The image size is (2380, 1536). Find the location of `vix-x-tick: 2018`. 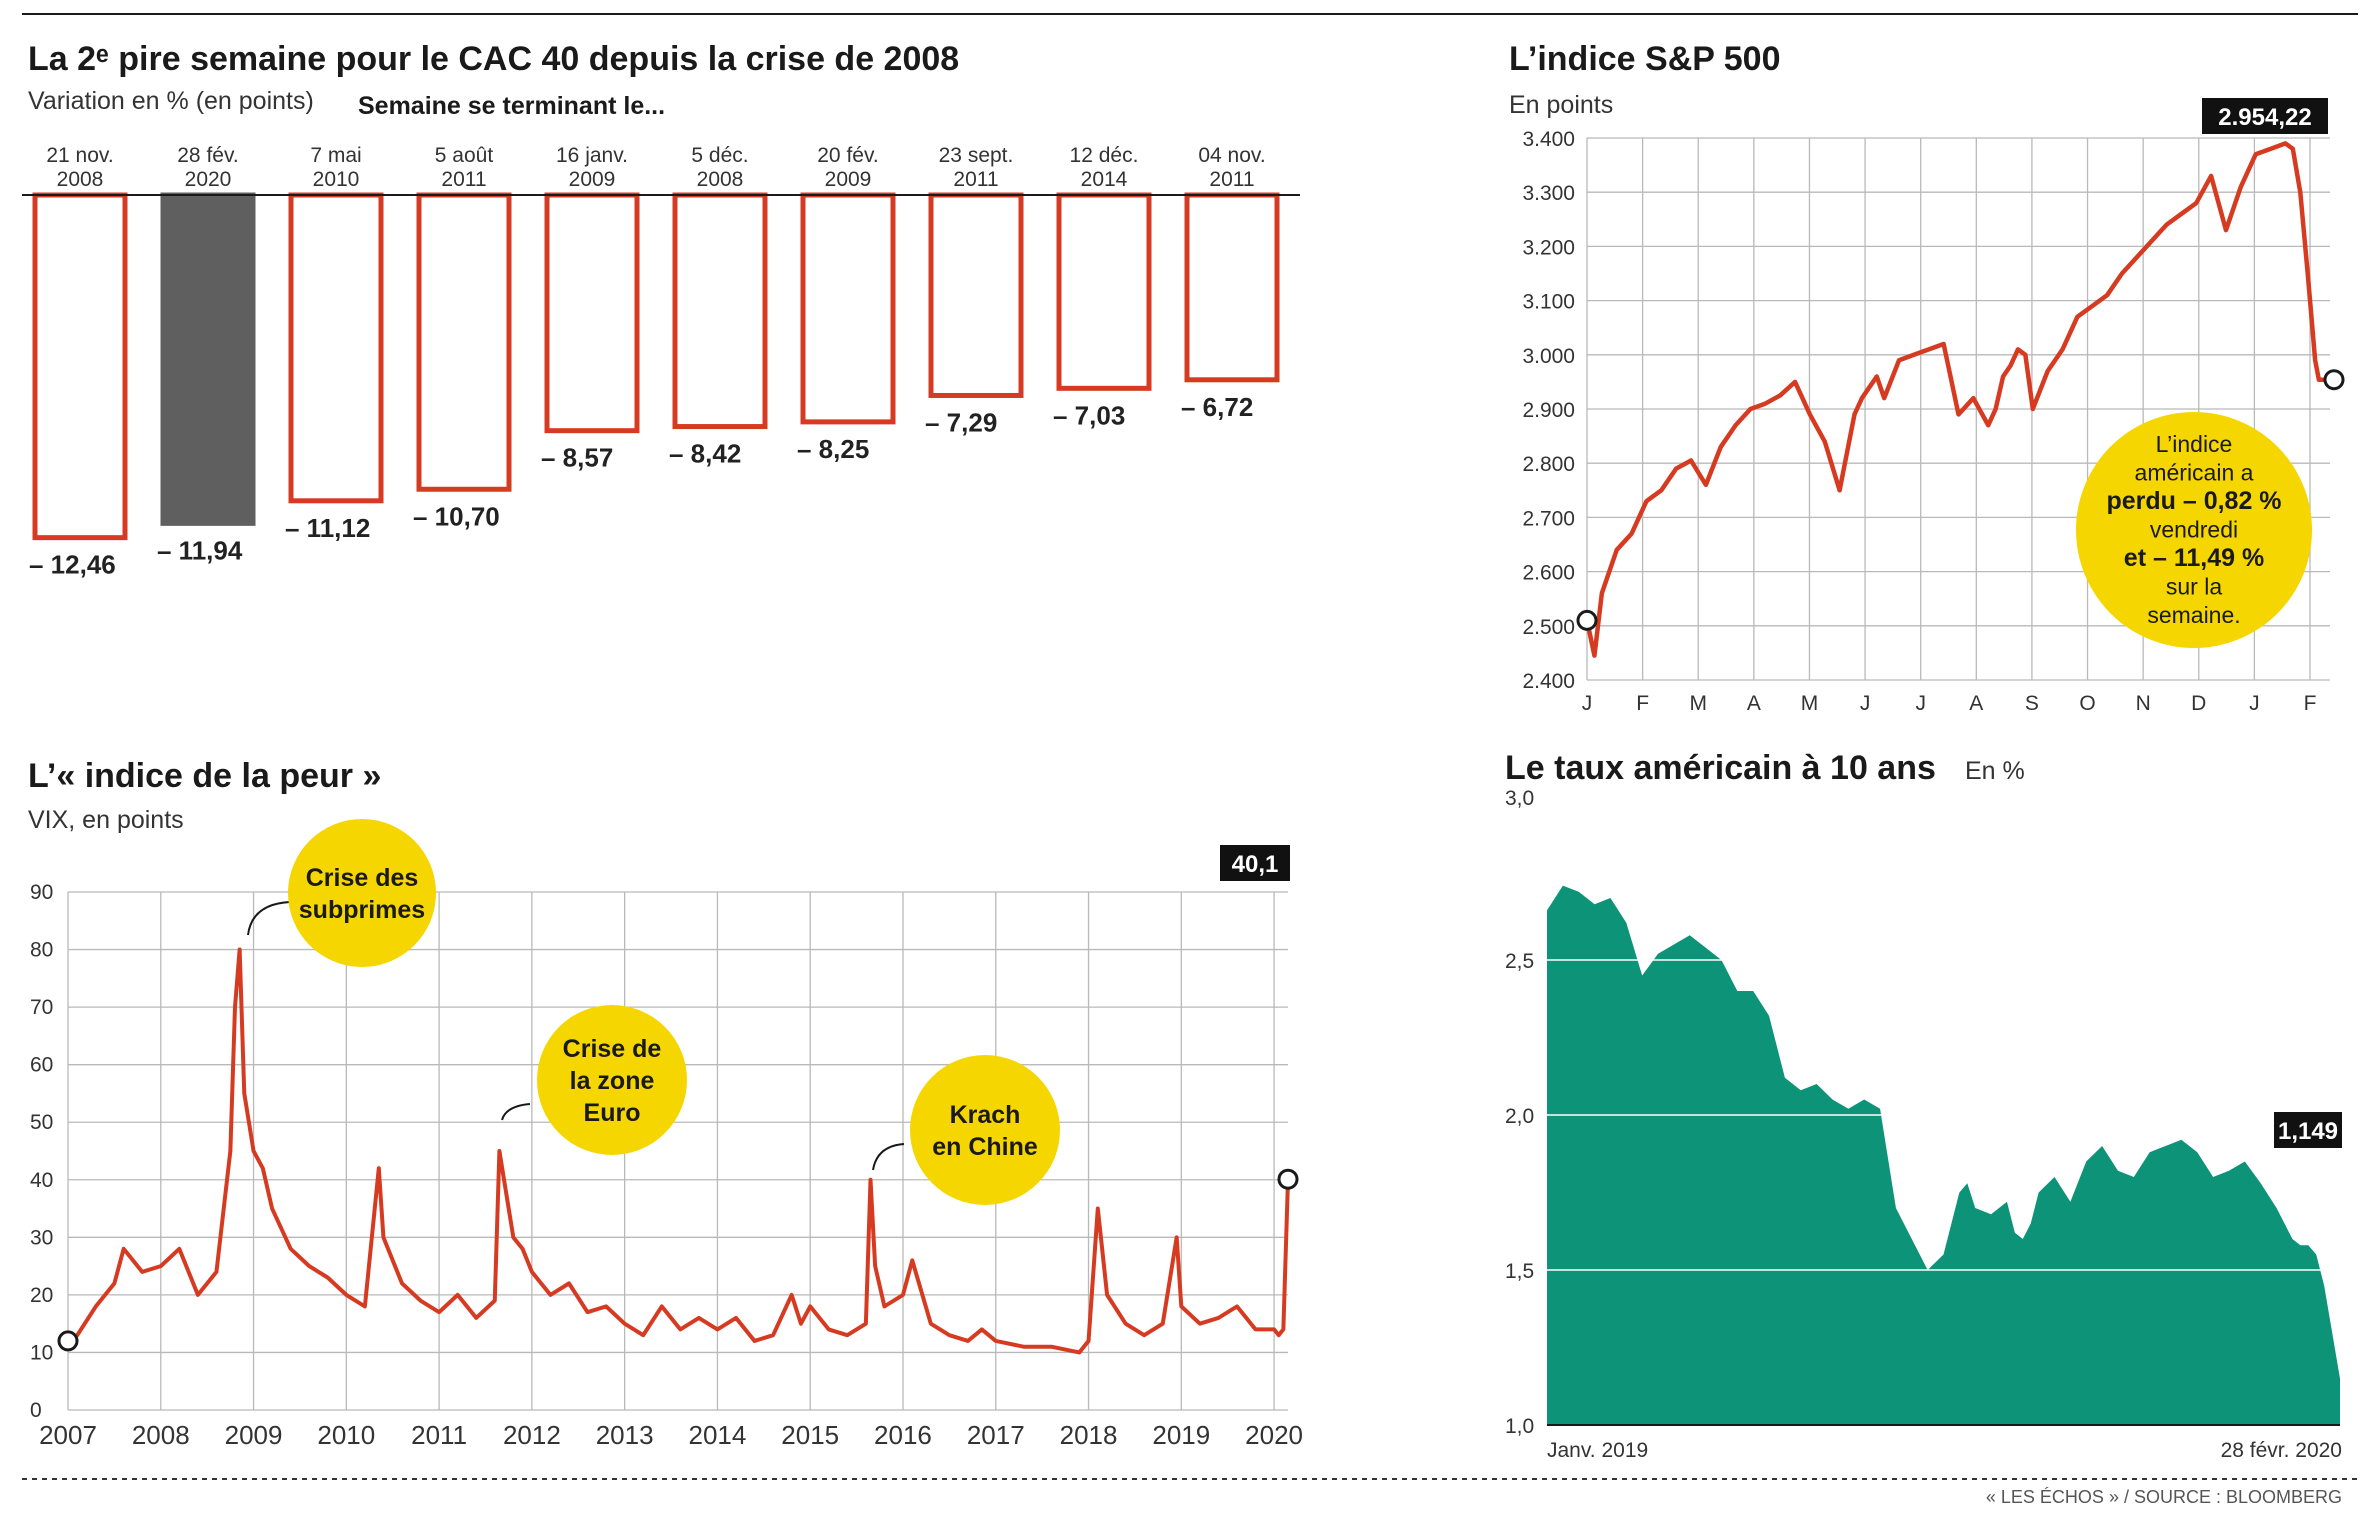

vix-x-tick: 2018 is located at coordinates (1089, 1435).